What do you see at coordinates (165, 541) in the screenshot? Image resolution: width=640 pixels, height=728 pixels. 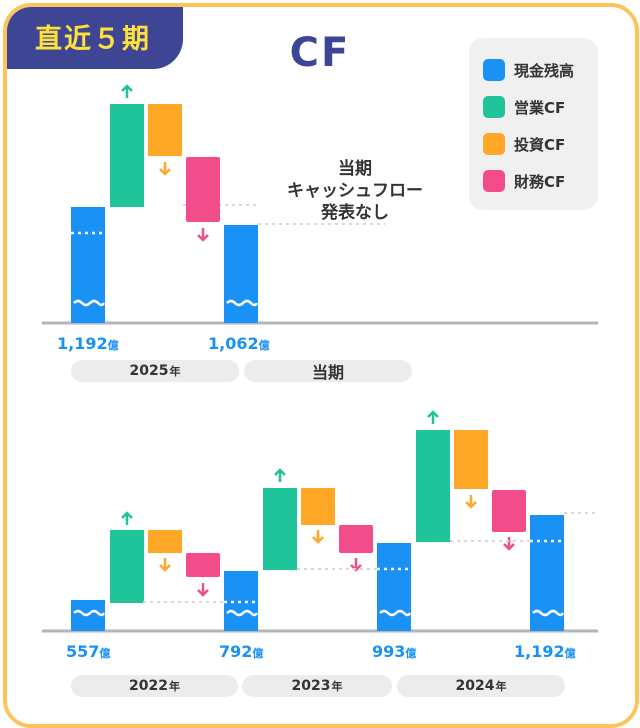 I see `investing-bar-2022` at bounding box center [165, 541].